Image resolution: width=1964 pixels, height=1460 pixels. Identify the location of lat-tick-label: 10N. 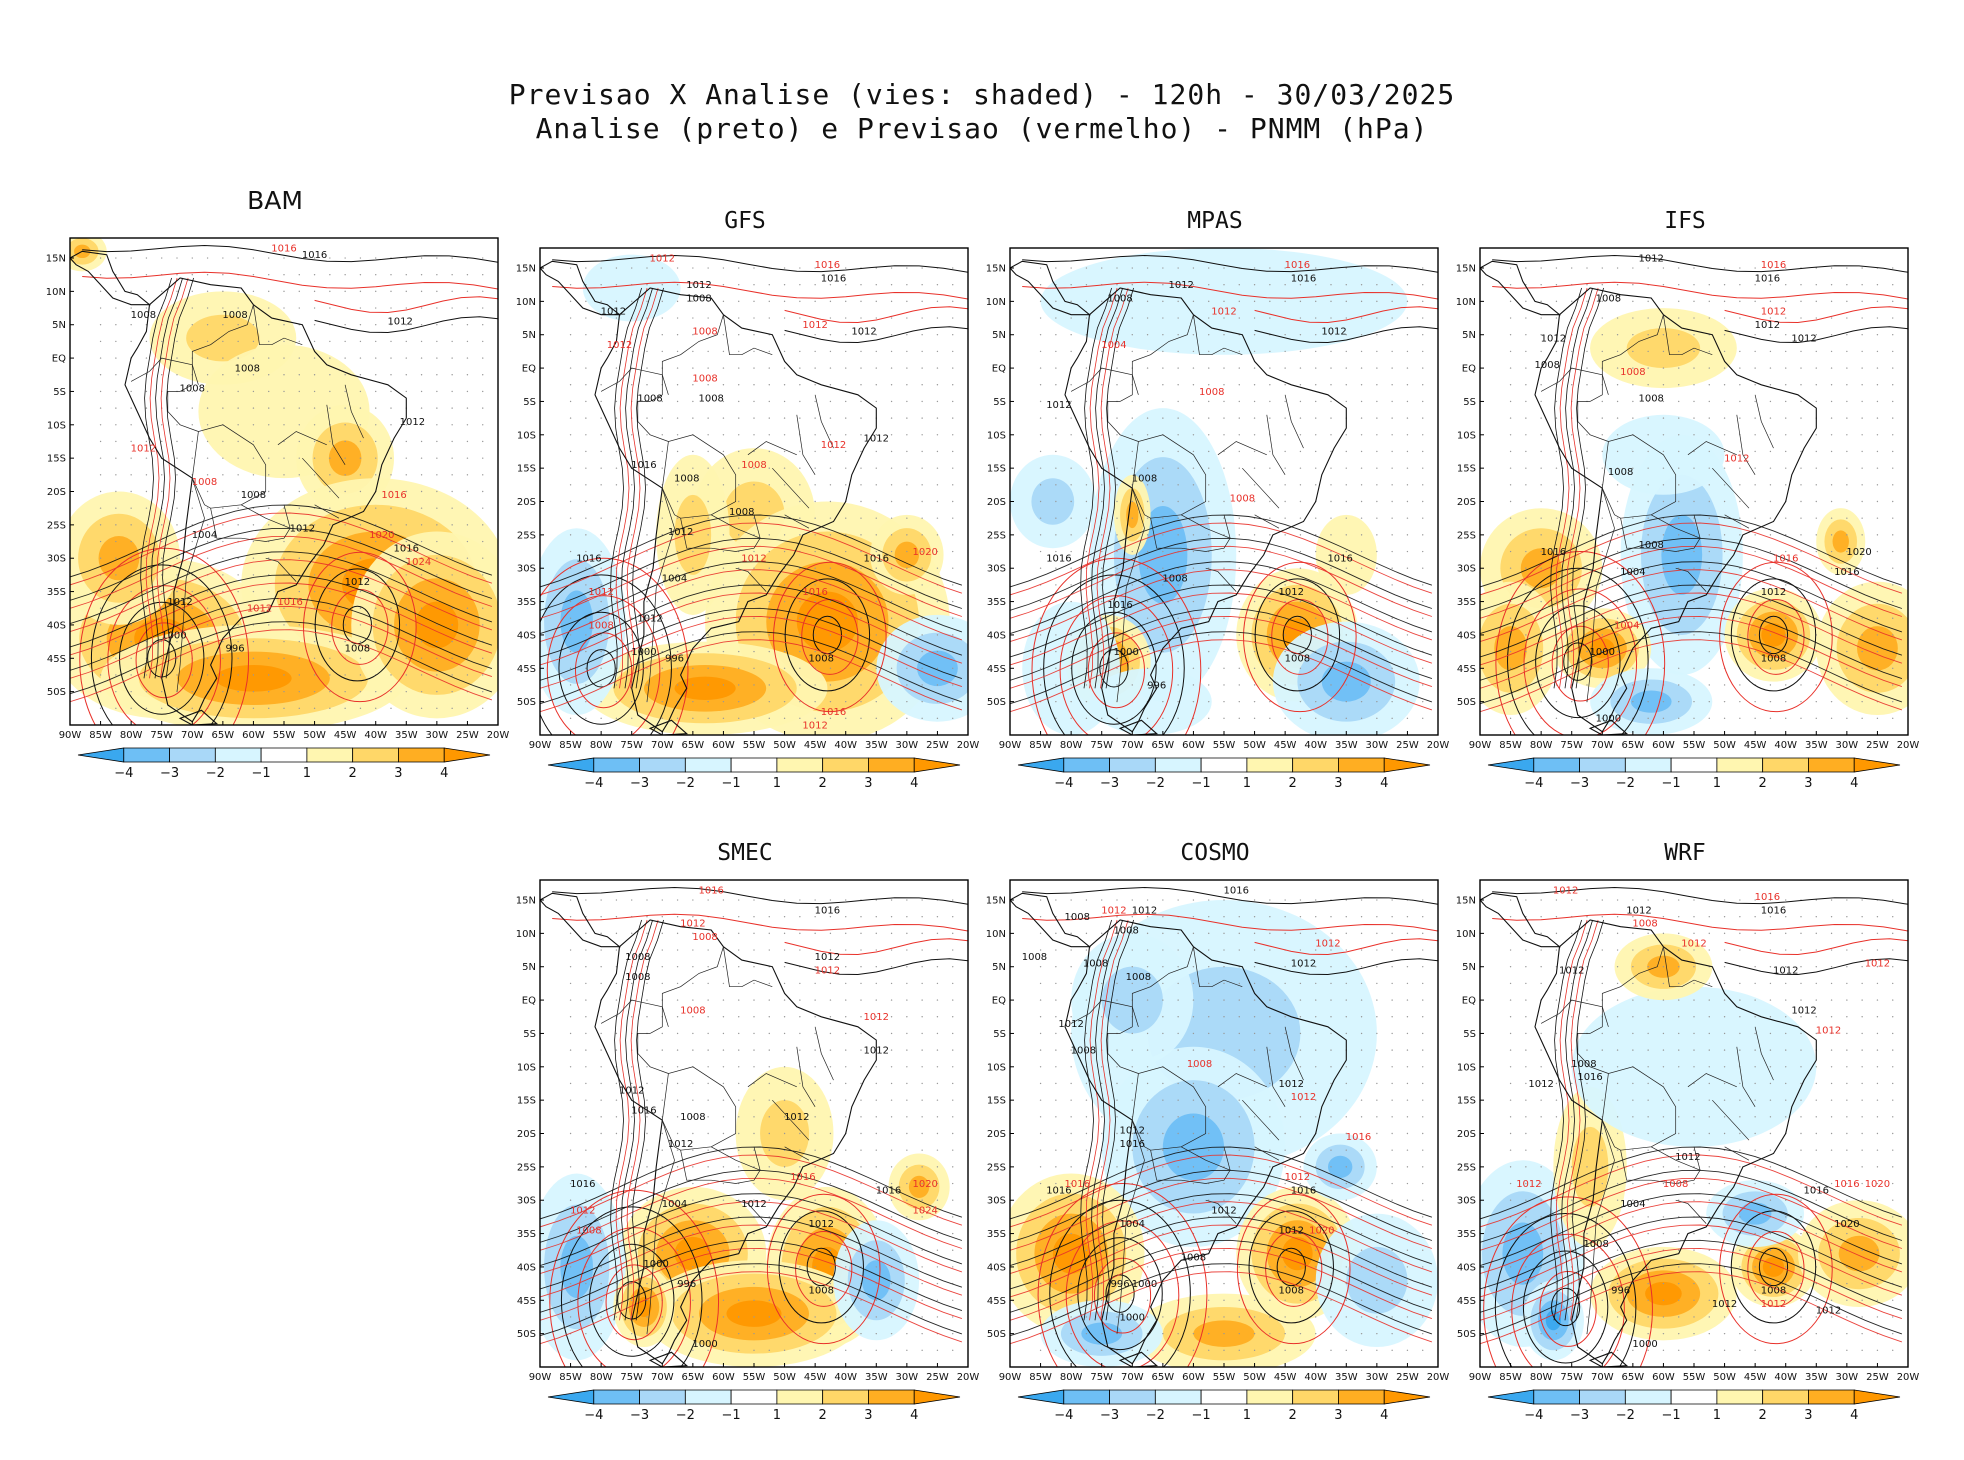
(526, 934).